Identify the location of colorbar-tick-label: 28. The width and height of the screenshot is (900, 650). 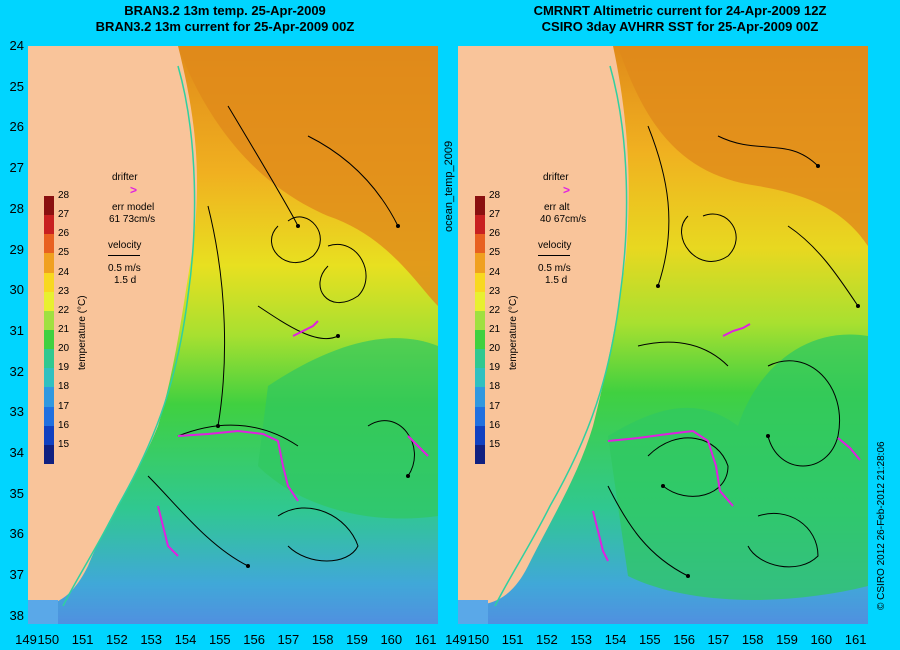
(64, 195).